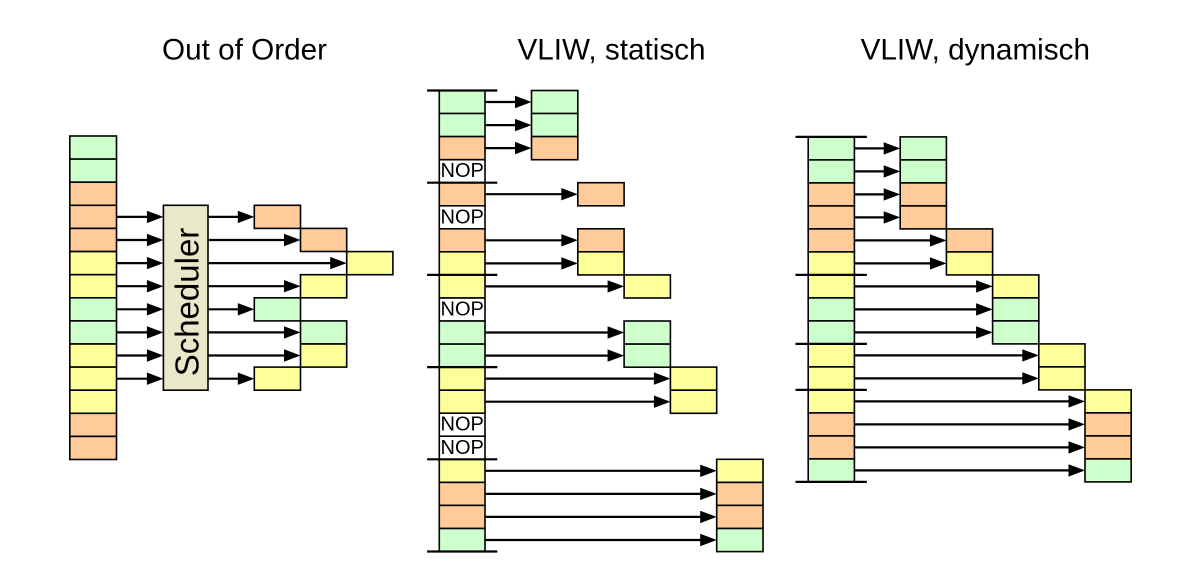 This screenshot has height=581, width=1197. What do you see at coordinates (611, 50) in the screenshot?
I see `svg-text: VLIW, statisch` at bounding box center [611, 50].